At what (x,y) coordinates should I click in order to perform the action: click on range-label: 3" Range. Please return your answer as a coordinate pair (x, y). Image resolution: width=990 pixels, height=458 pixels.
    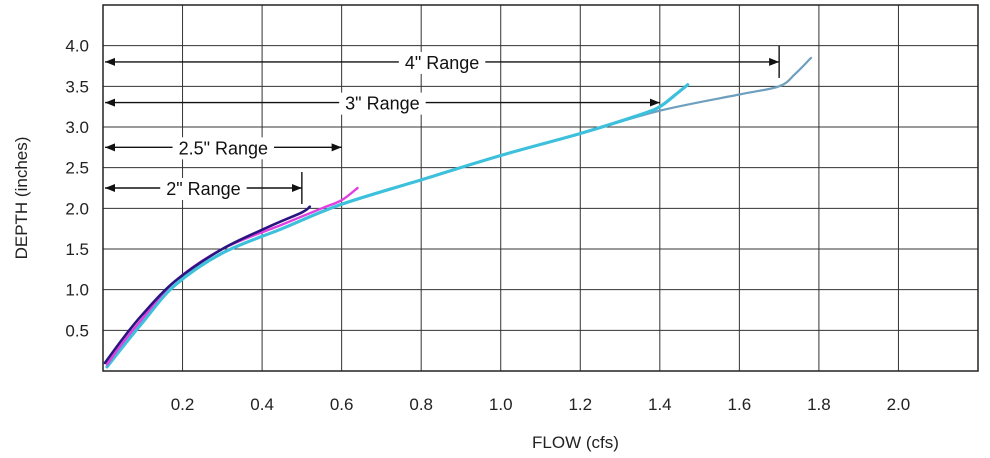
    Looking at the image, I should click on (382, 104).